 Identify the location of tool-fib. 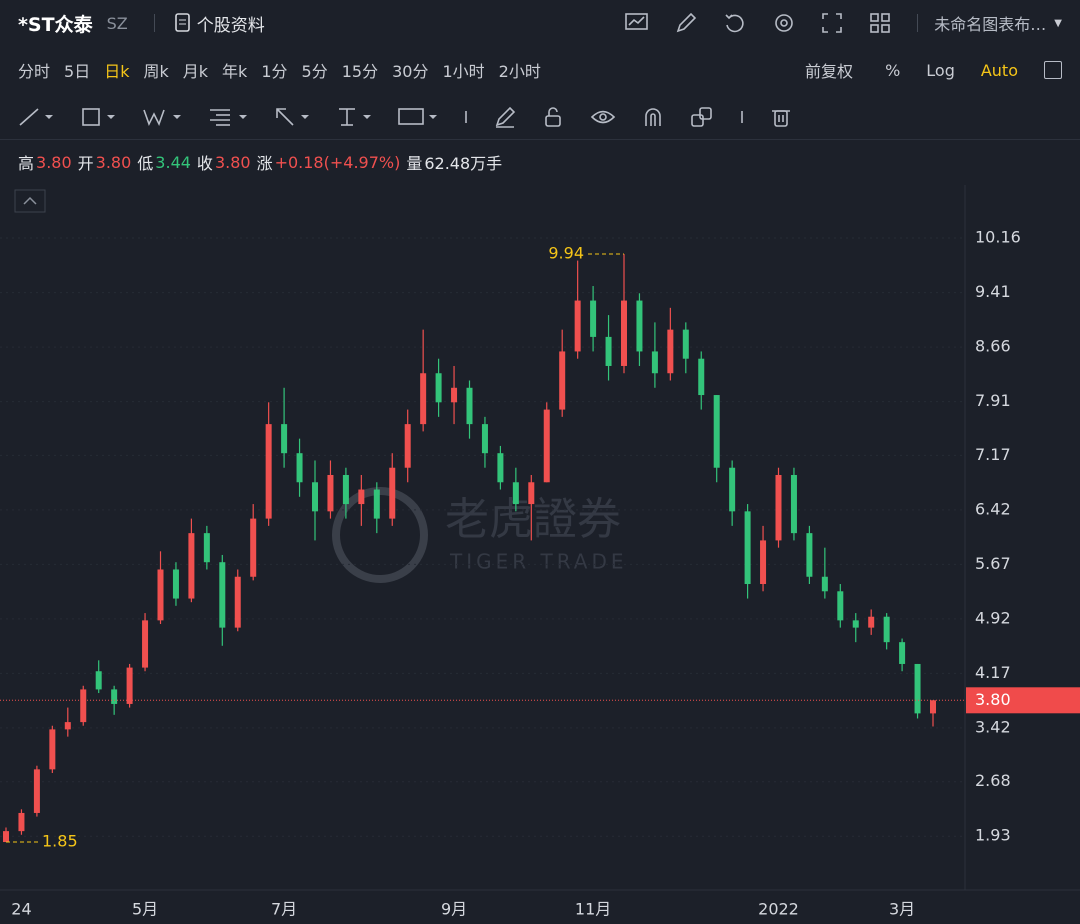
(228, 117).